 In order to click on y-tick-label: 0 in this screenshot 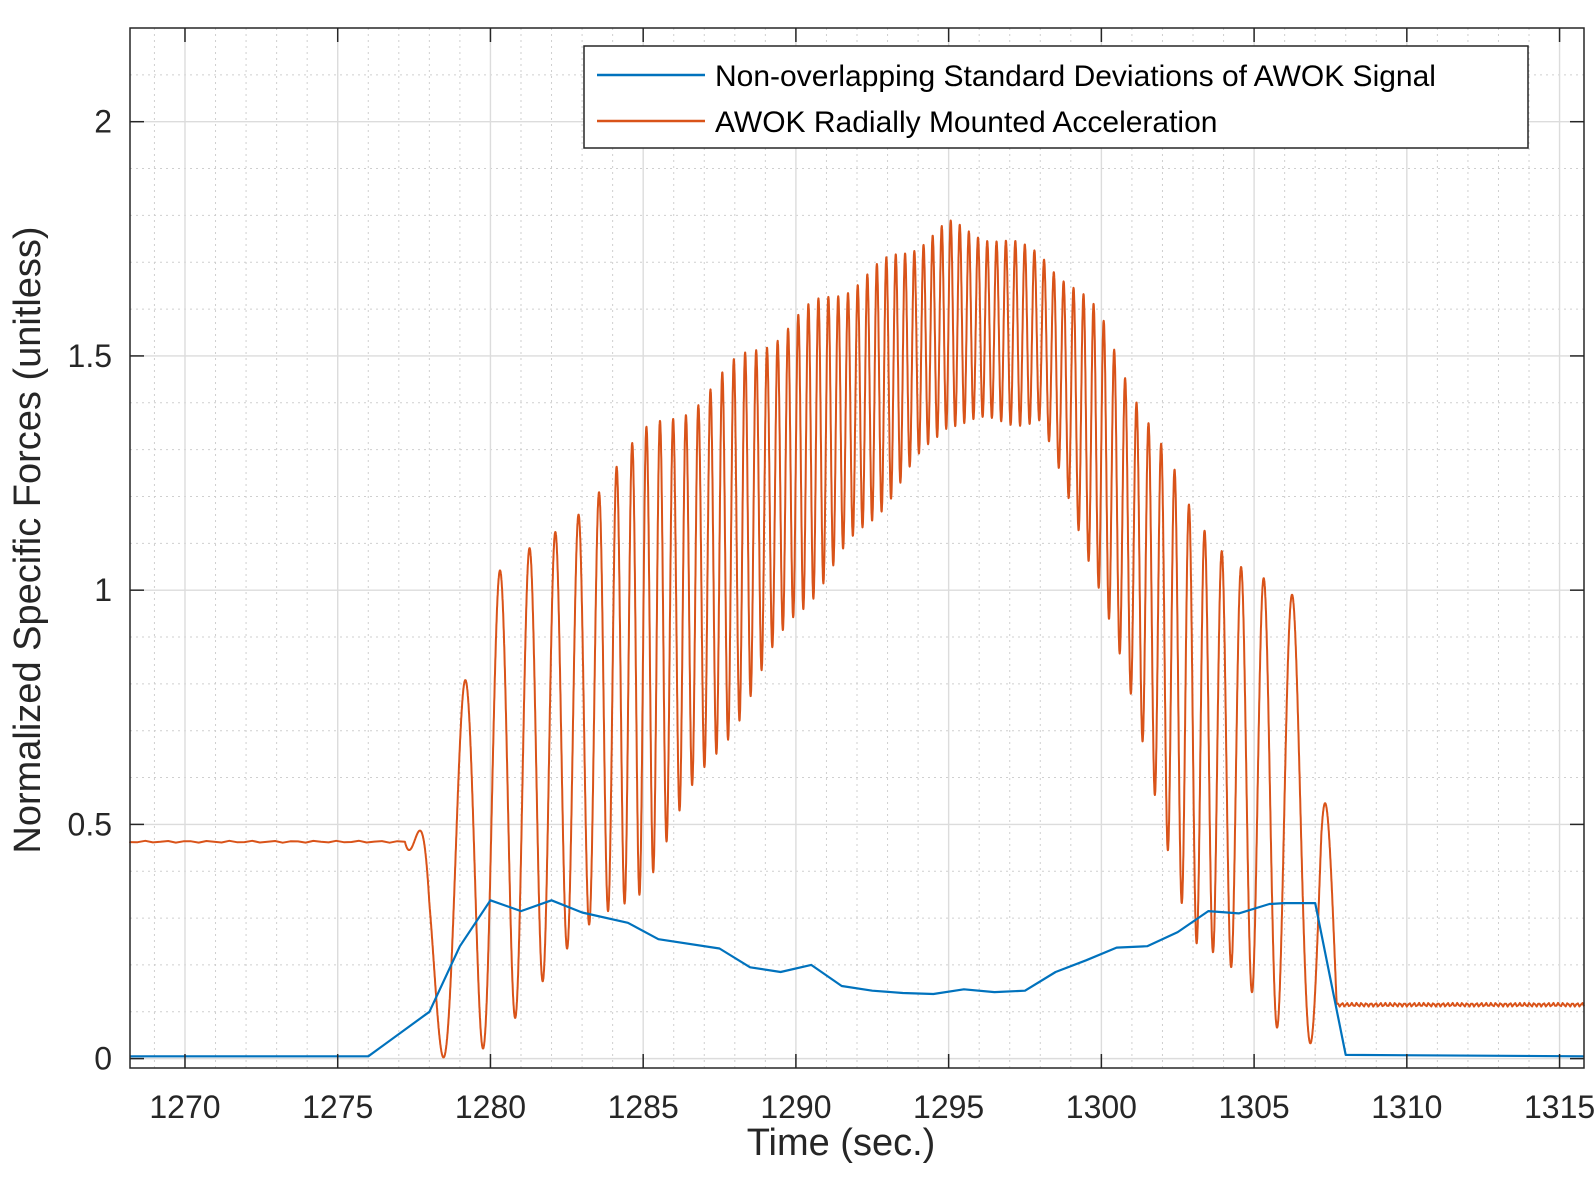, I will do `click(103, 1059)`.